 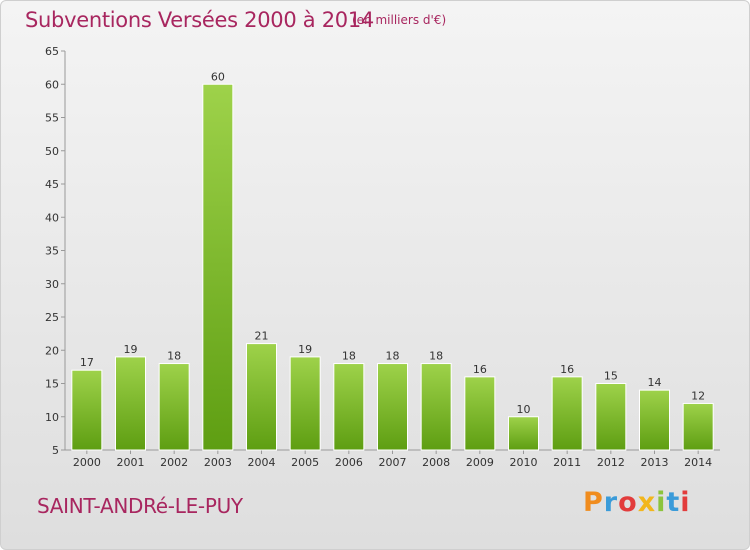 I want to click on y-axis: 5 10 15 20 25 30 35 40 45 50 55 60 65, so click(x=55, y=251).